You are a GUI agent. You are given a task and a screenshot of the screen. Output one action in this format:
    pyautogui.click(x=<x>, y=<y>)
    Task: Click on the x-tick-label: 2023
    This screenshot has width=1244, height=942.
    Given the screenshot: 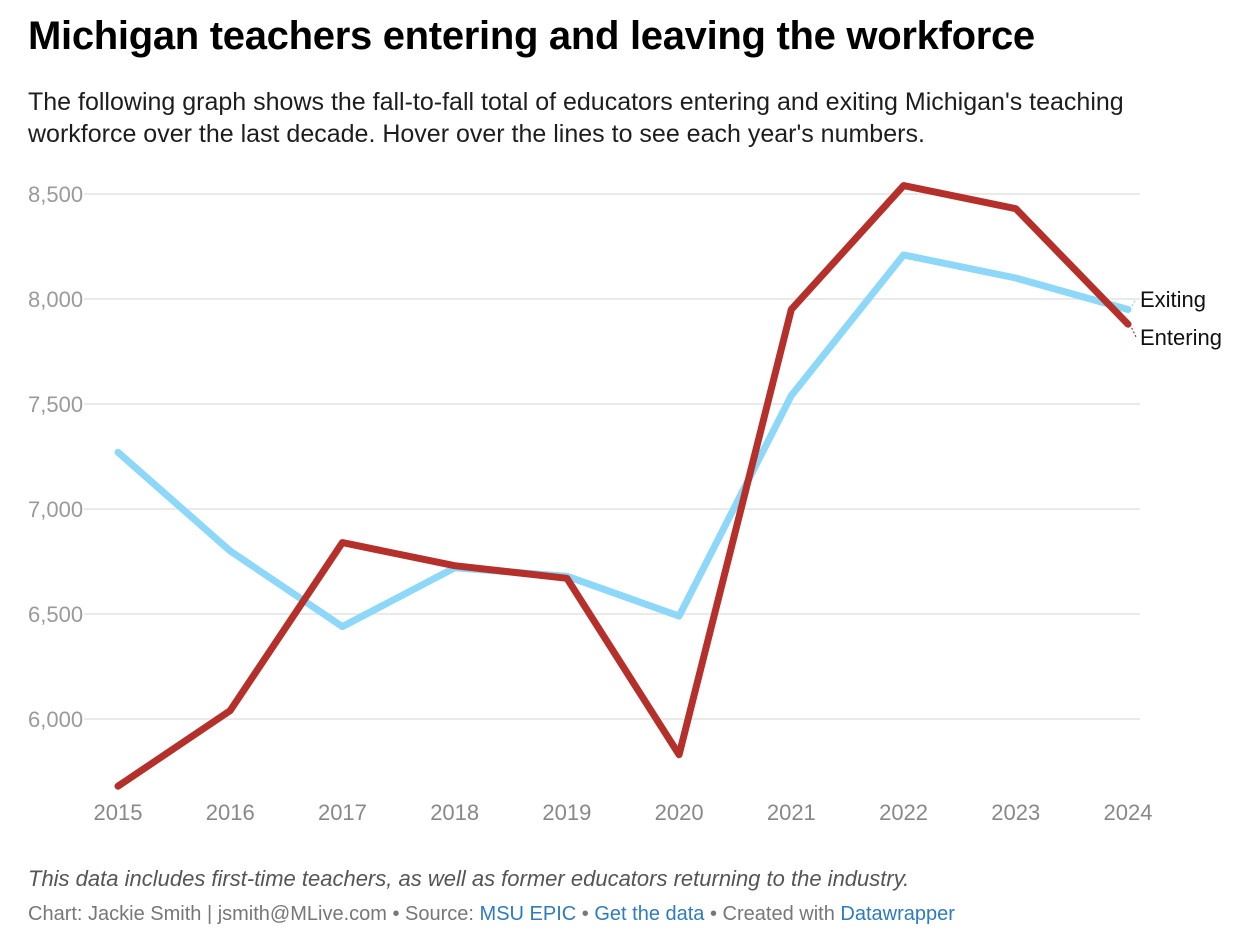 What is the action you would take?
    pyautogui.click(x=1015, y=812)
    